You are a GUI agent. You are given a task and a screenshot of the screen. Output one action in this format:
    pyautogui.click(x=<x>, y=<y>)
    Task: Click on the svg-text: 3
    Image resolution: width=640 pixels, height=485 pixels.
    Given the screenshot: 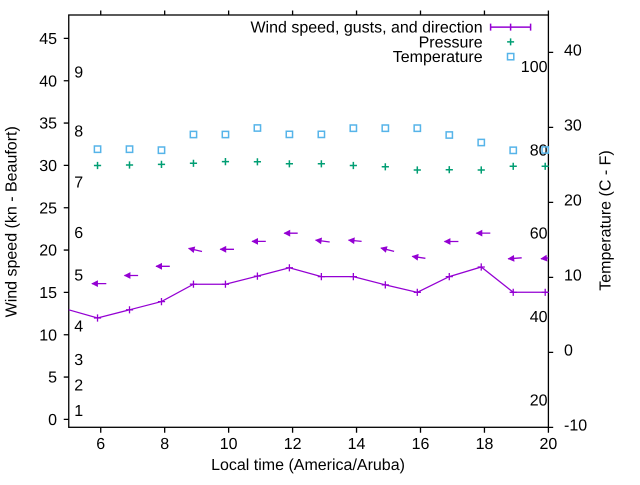 What is the action you would take?
    pyautogui.click(x=78, y=360)
    